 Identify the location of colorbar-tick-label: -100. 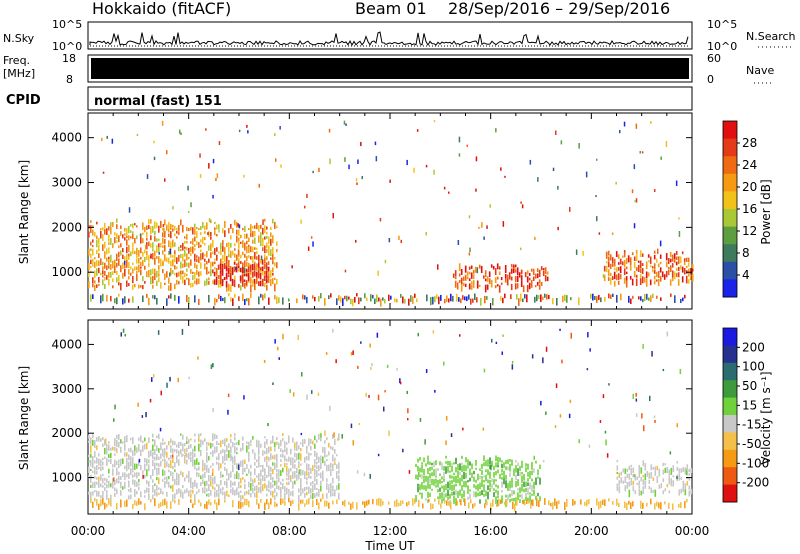
(755, 463).